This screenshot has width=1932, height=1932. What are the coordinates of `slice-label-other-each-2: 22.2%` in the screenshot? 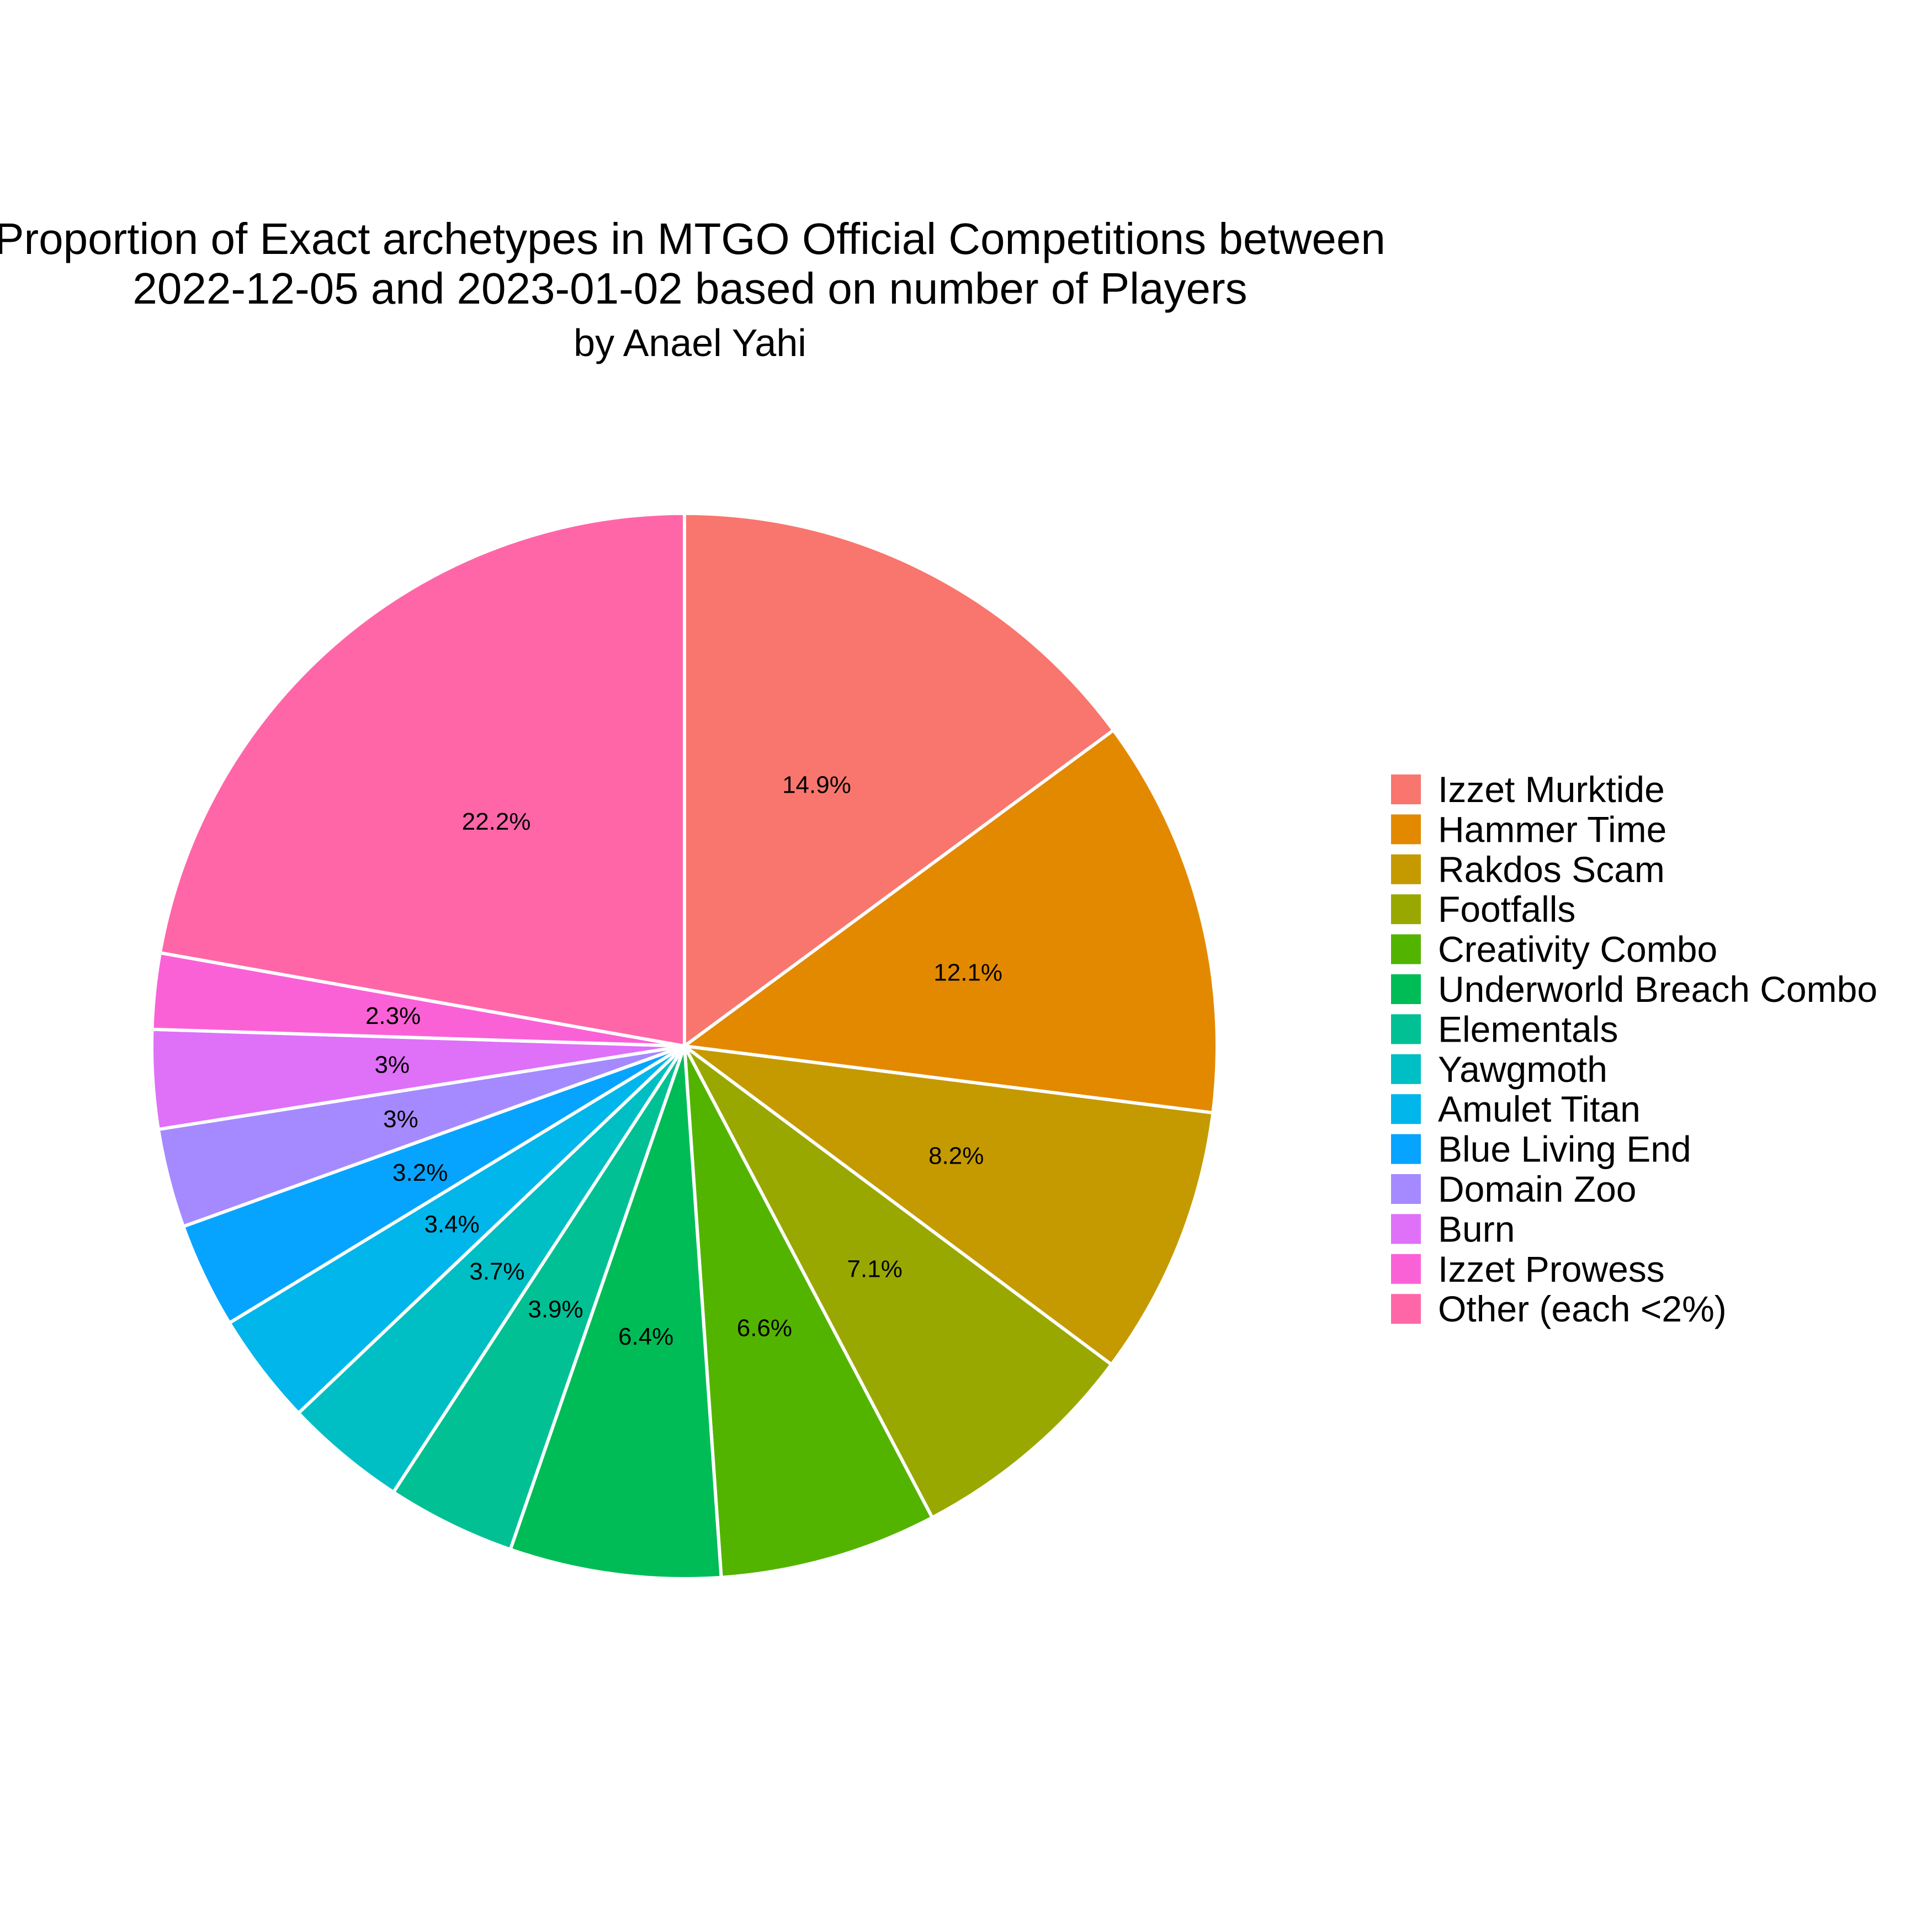 It's located at (497, 822).